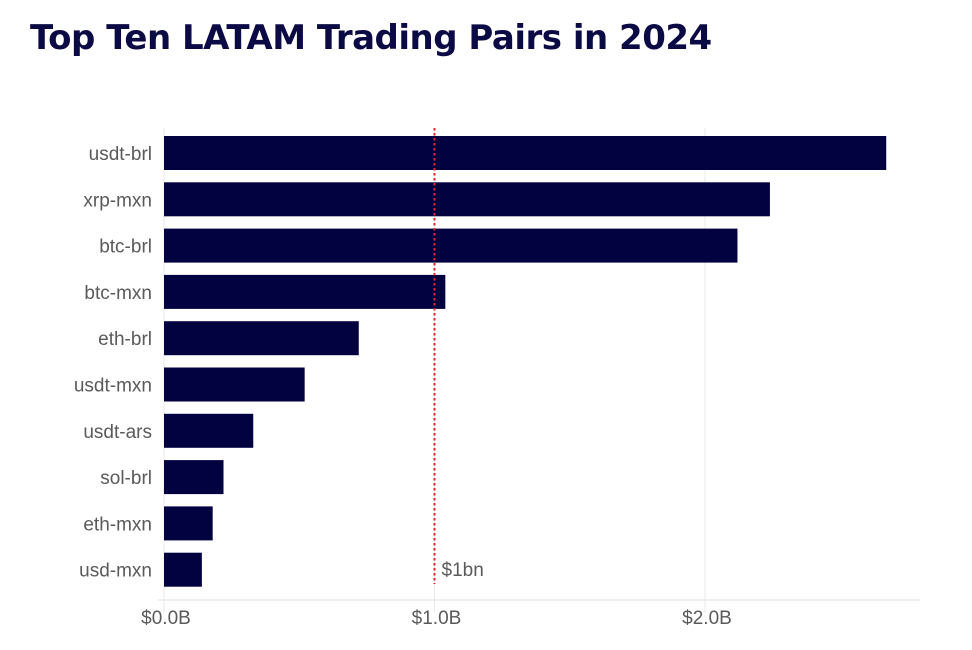 This screenshot has height=650, width=972. I want to click on bar-usdt-mxn, so click(234, 384).